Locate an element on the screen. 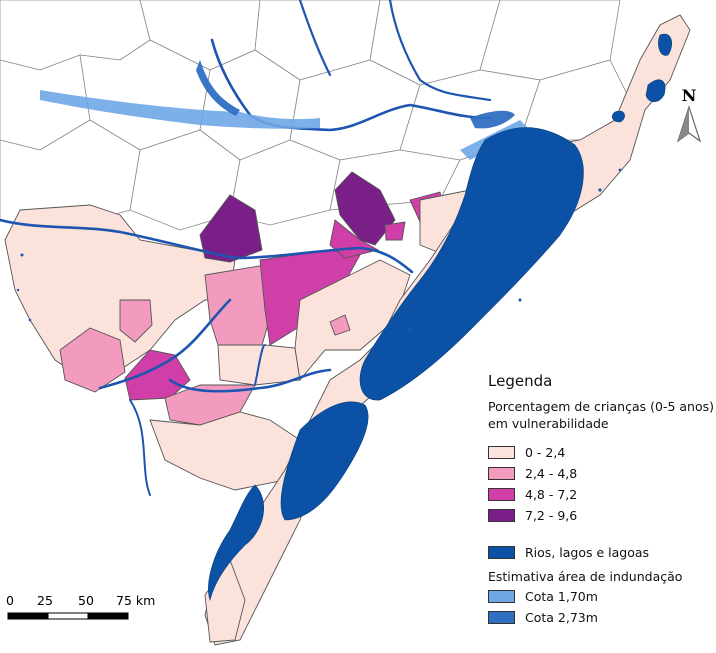 Image resolution: width=716 pixels, height=653 pixels. scale-tick-label: 50 is located at coordinates (86, 600).